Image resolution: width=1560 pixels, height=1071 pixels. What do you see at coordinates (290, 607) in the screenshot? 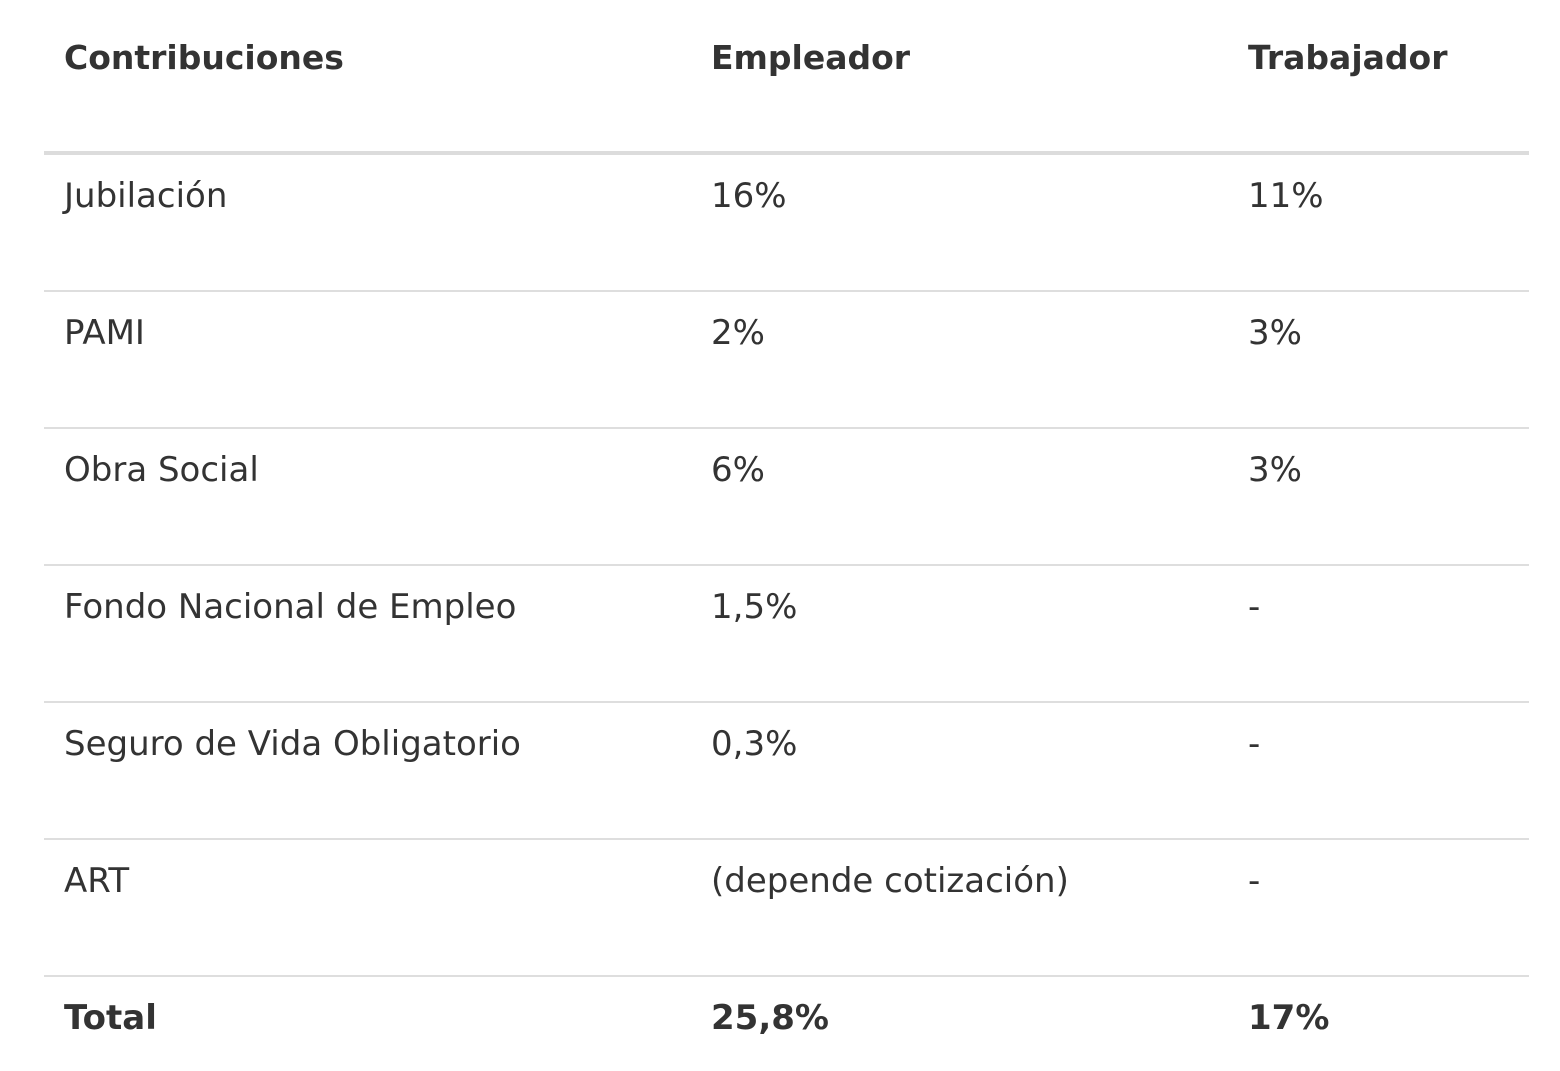
I see `row-label: Fondo Nacional de Empleo` at bounding box center [290, 607].